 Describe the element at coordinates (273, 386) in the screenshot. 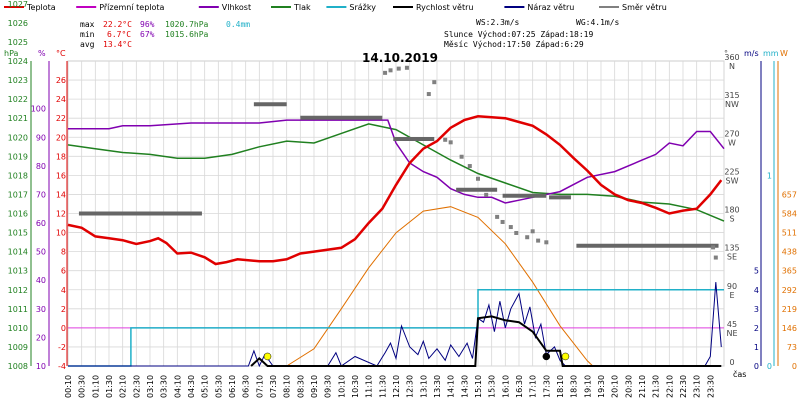

I see `tick-time: 07:30` at that location.